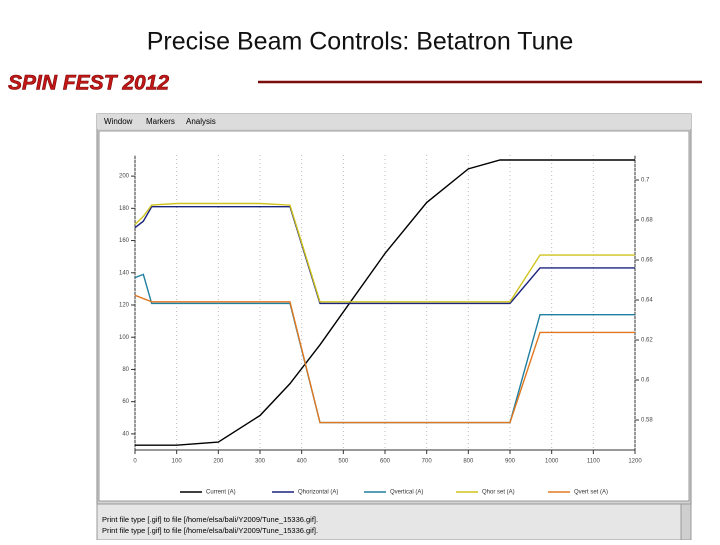 The width and height of the screenshot is (720, 545). What do you see at coordinates (124, 273) in the screenshot?
I see `y-tick-label: 140` at bounding box center [124, 273].